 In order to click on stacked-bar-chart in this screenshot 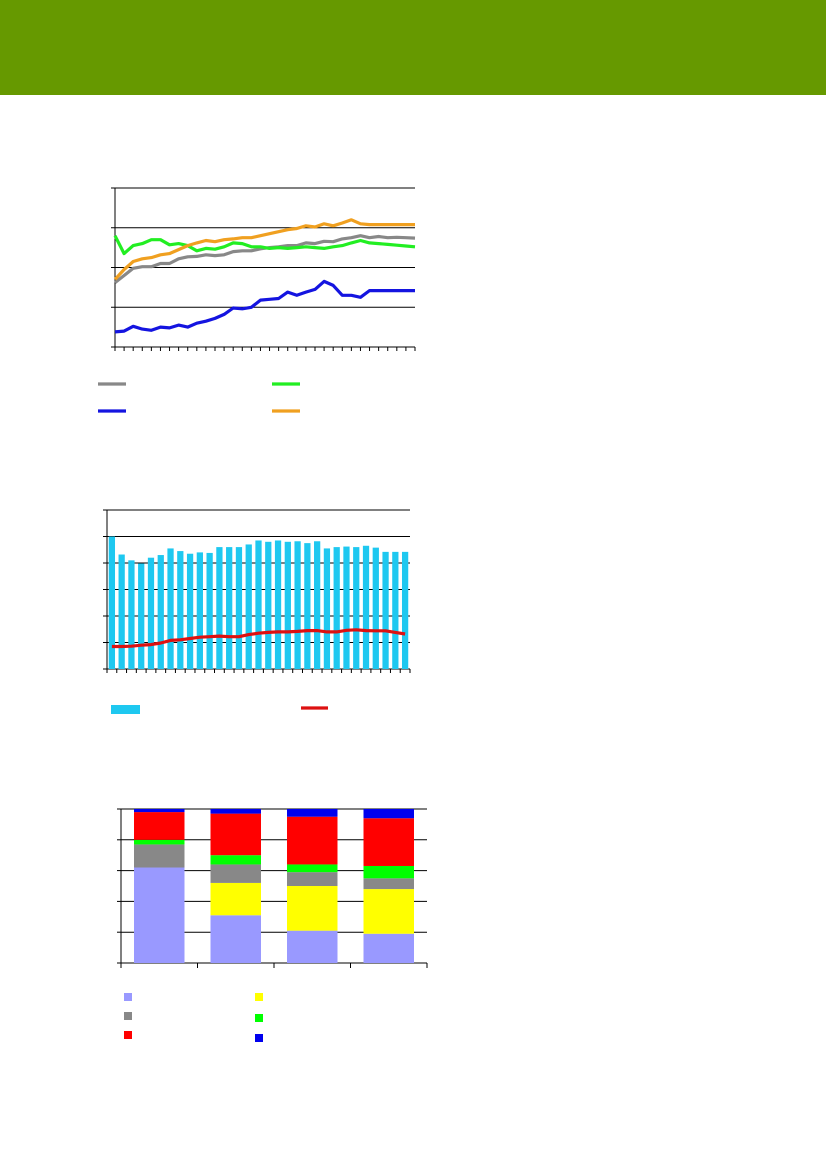, I will do `click(272, 925)`.